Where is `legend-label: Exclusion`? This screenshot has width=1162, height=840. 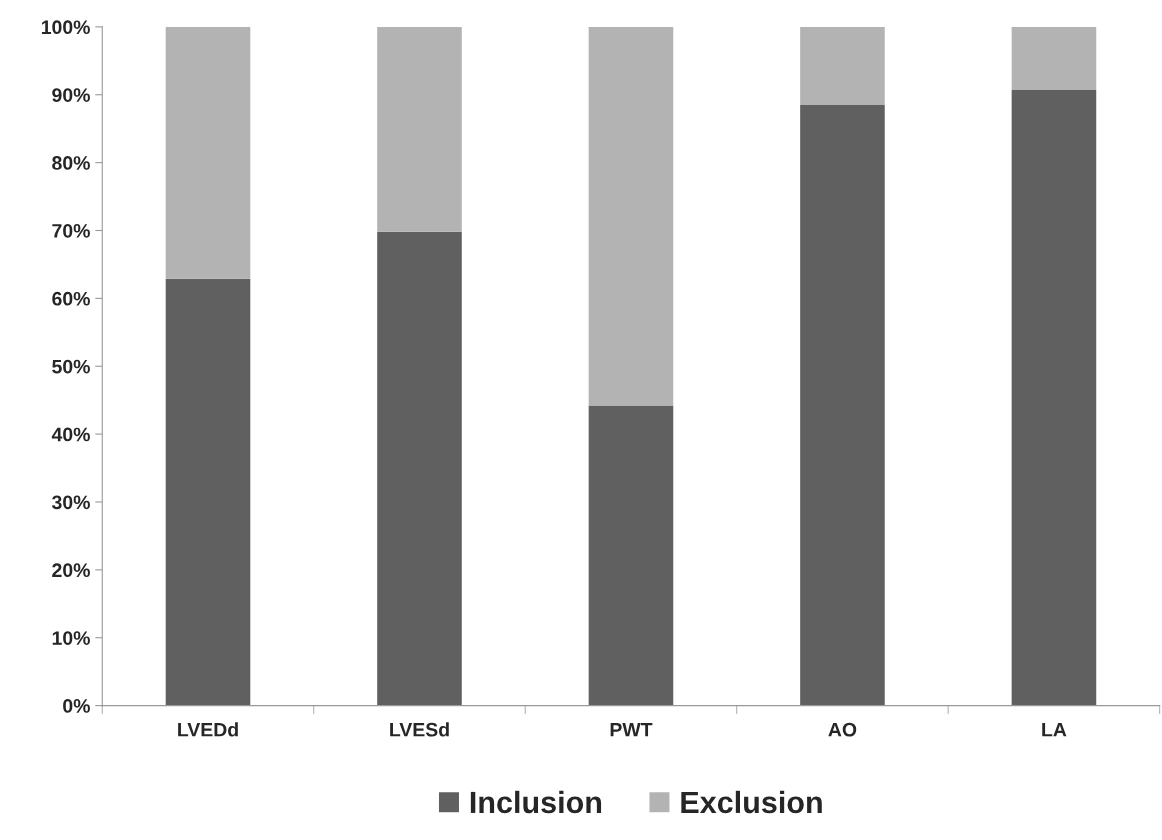
legend-label: Exclusion is located at coordinates (751, 802).